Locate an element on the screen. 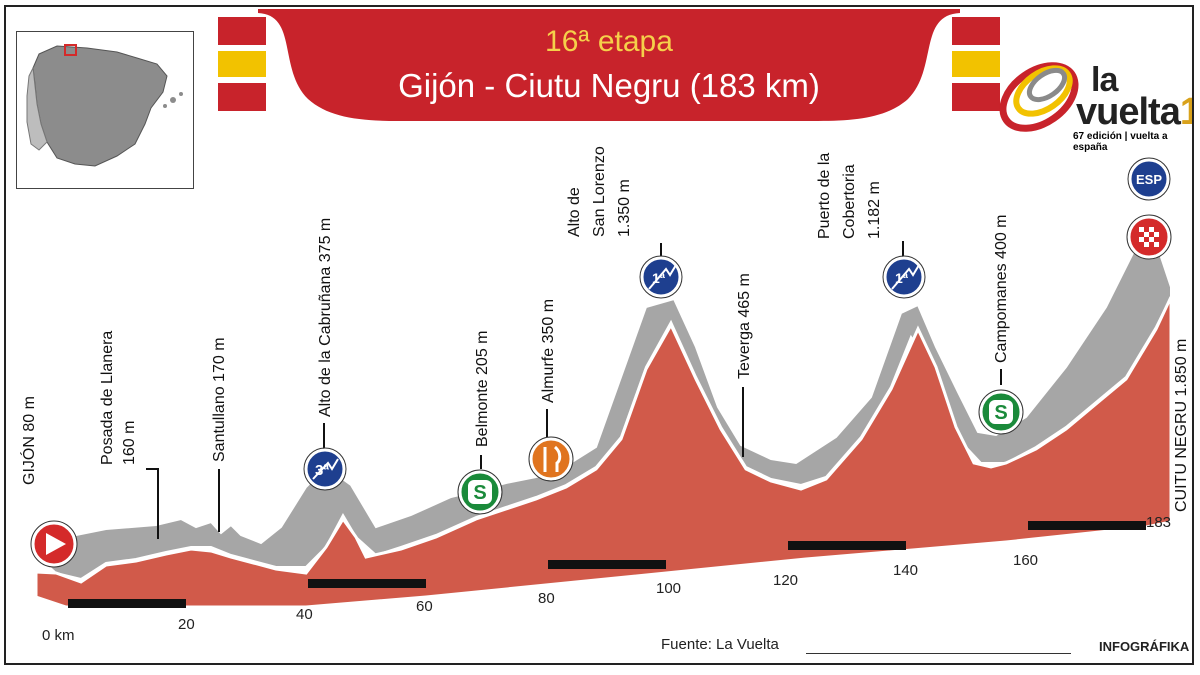 Image resolution: width=1200 pixels, height=675 pixels. footer-divider is located at coordinates (938, 653).